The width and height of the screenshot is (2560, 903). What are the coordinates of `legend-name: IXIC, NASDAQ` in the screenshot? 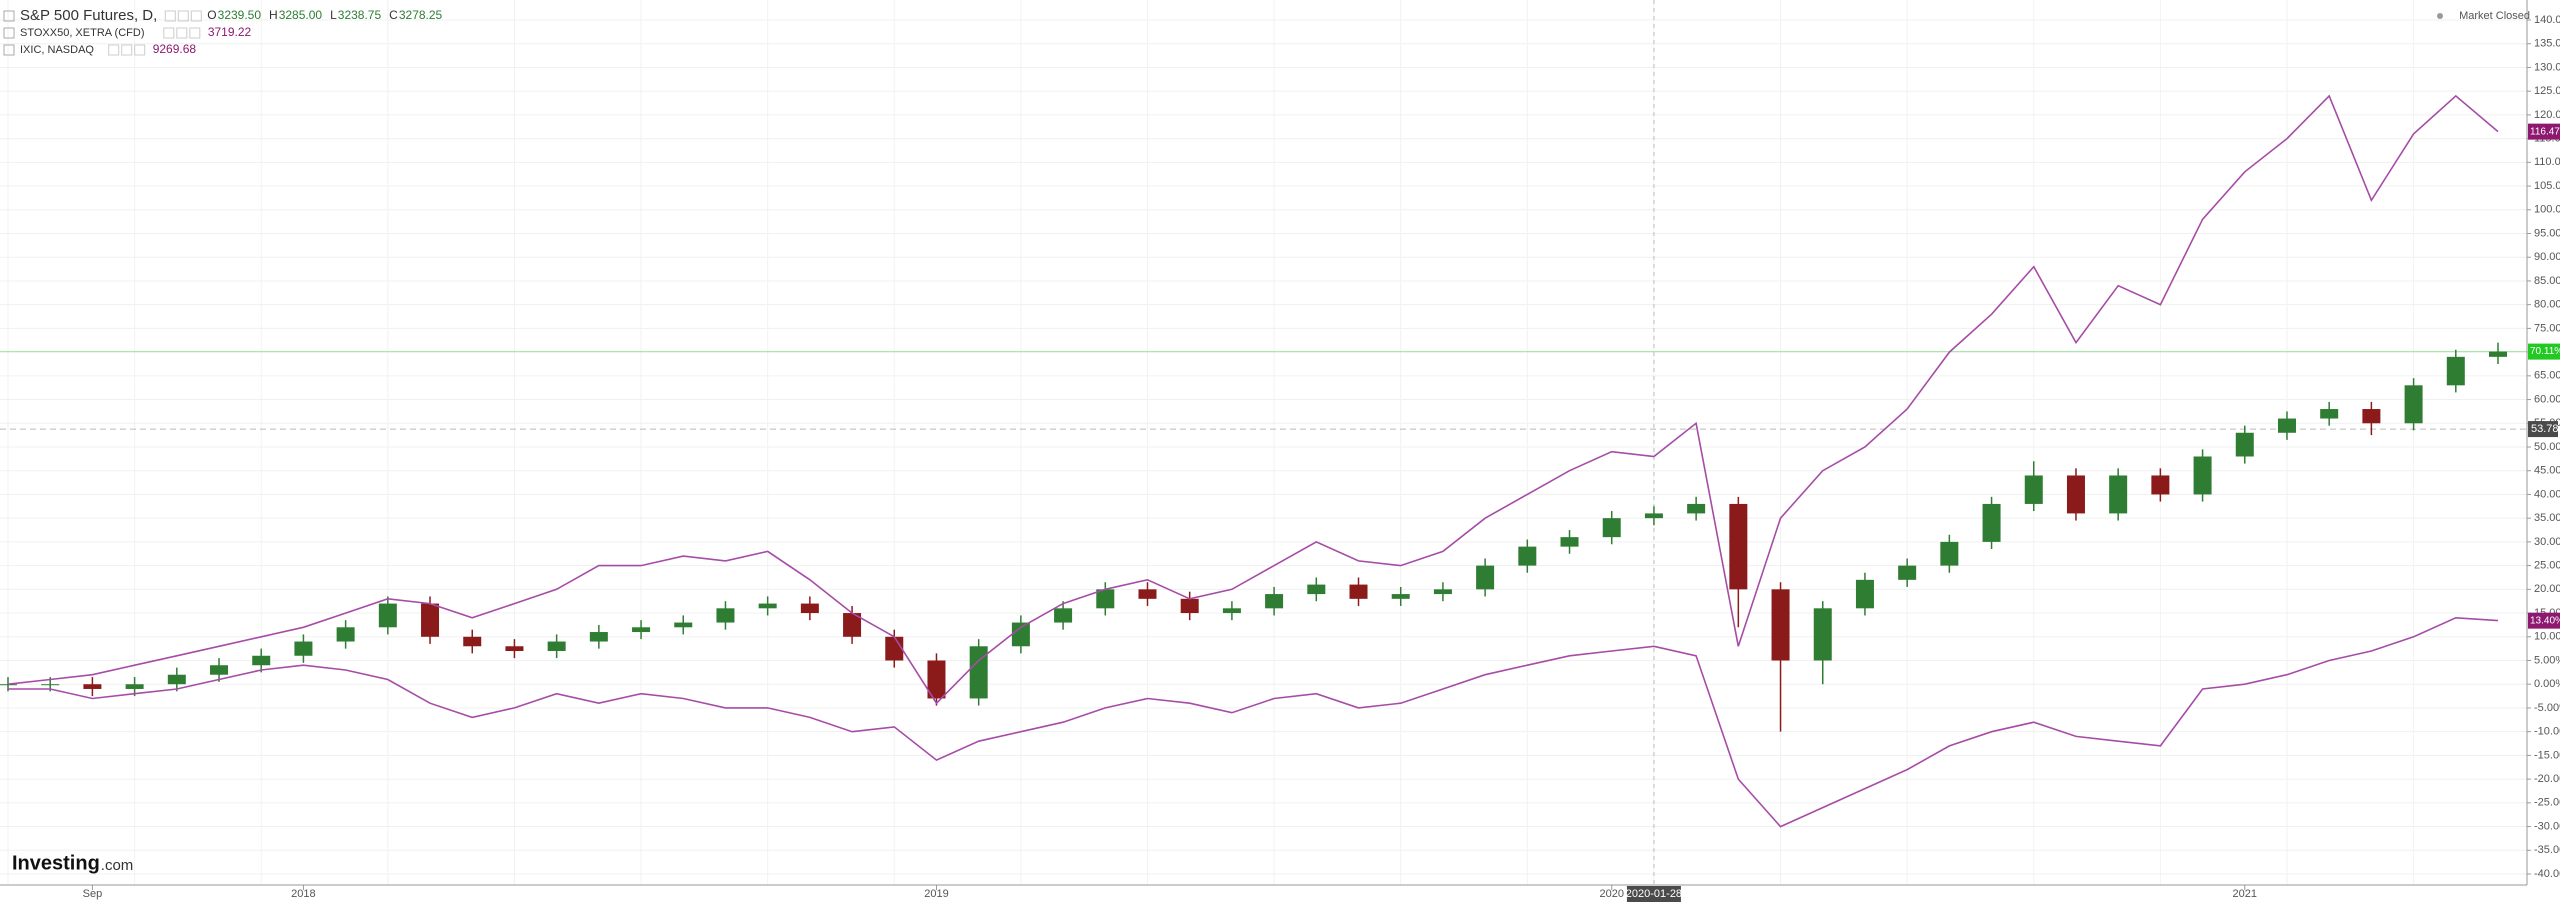 It's located at (57, 50).